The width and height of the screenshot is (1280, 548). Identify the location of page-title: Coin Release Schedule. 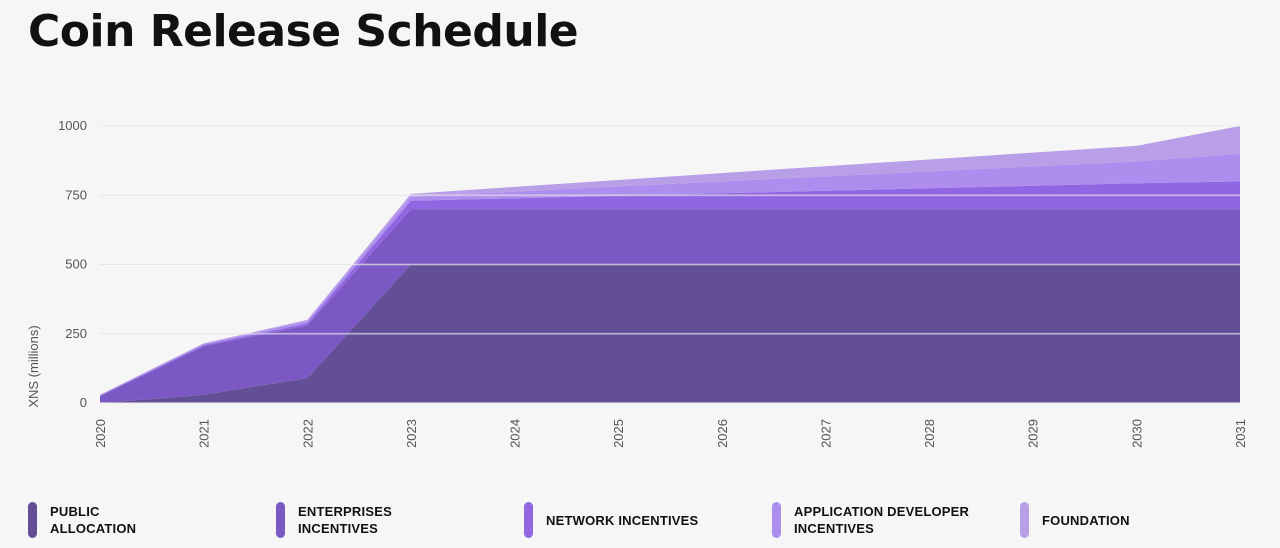
(303, 31).